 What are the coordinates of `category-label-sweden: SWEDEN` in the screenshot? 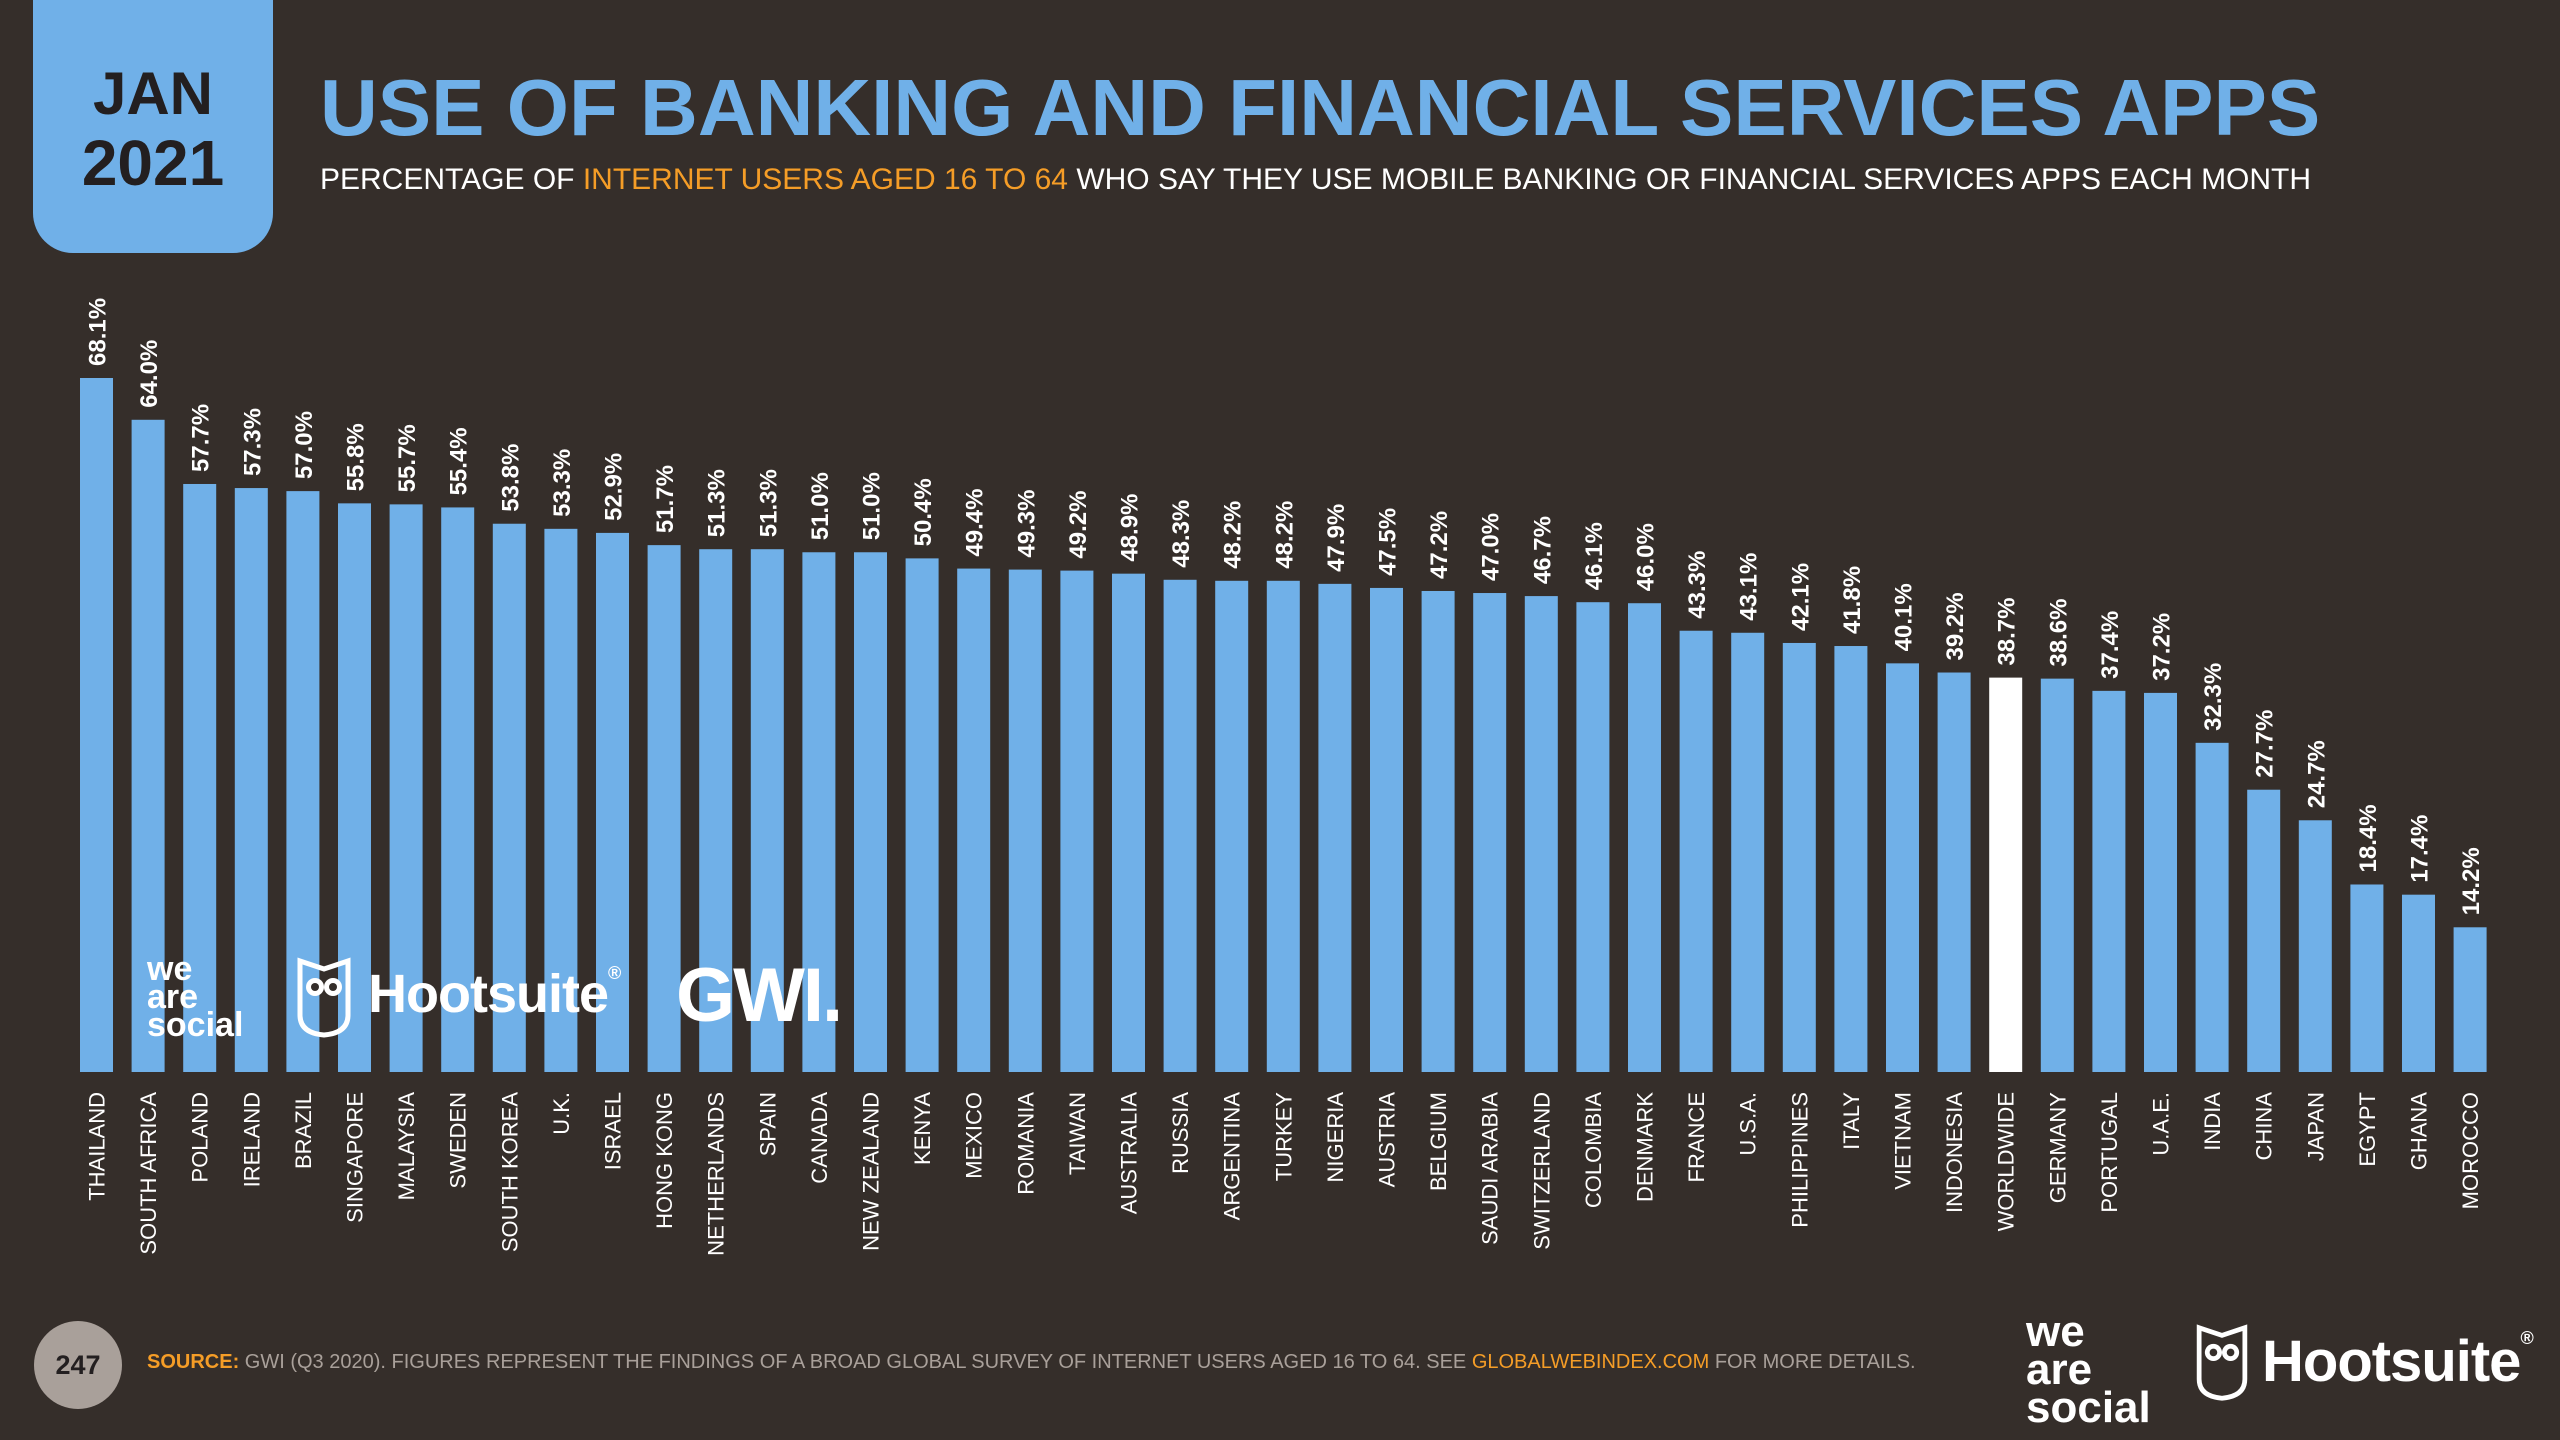 It's located at (458, 1140).